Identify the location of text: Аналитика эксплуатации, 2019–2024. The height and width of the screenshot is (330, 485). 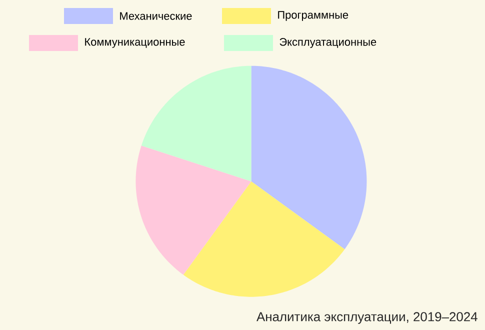
(367, 318).